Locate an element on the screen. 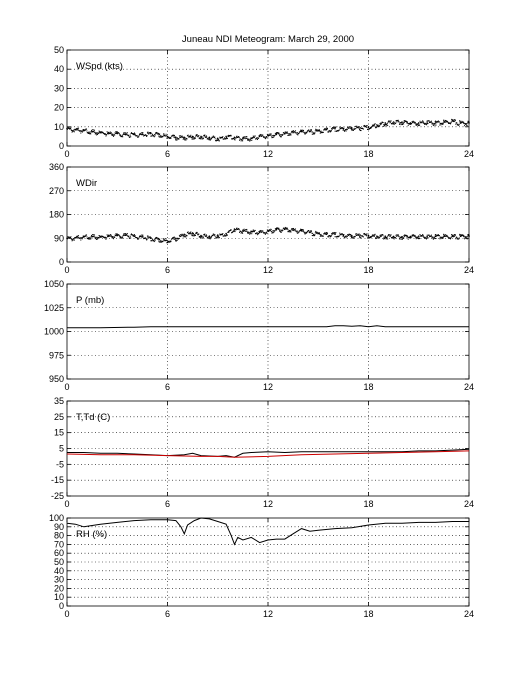  y-tick-label-2: 20 is located at coordinates (59, 108).